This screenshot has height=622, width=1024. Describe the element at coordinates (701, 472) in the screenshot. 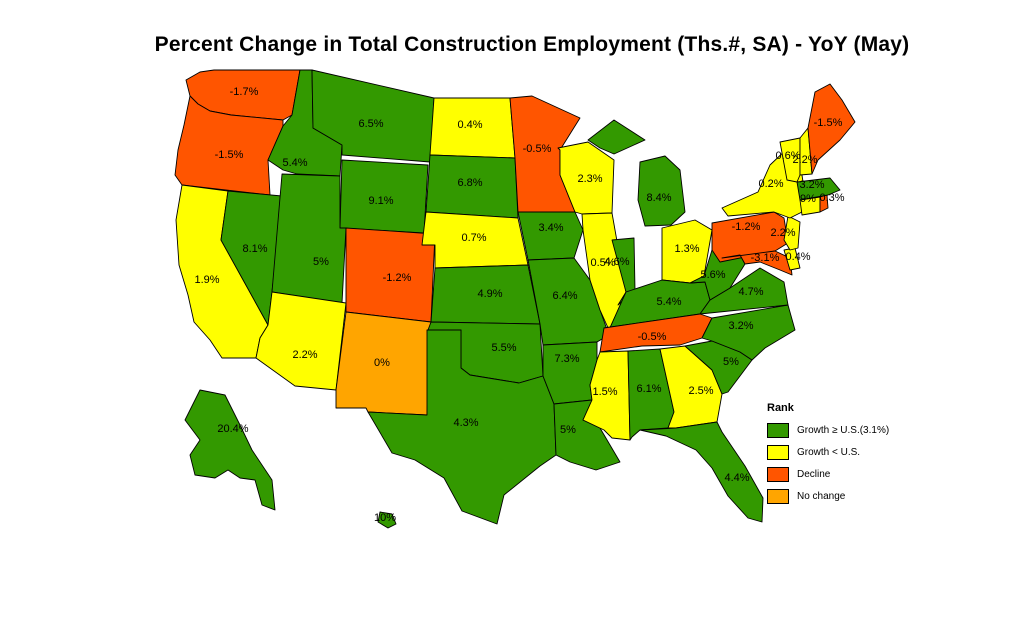

I see `state-fl` at that location.